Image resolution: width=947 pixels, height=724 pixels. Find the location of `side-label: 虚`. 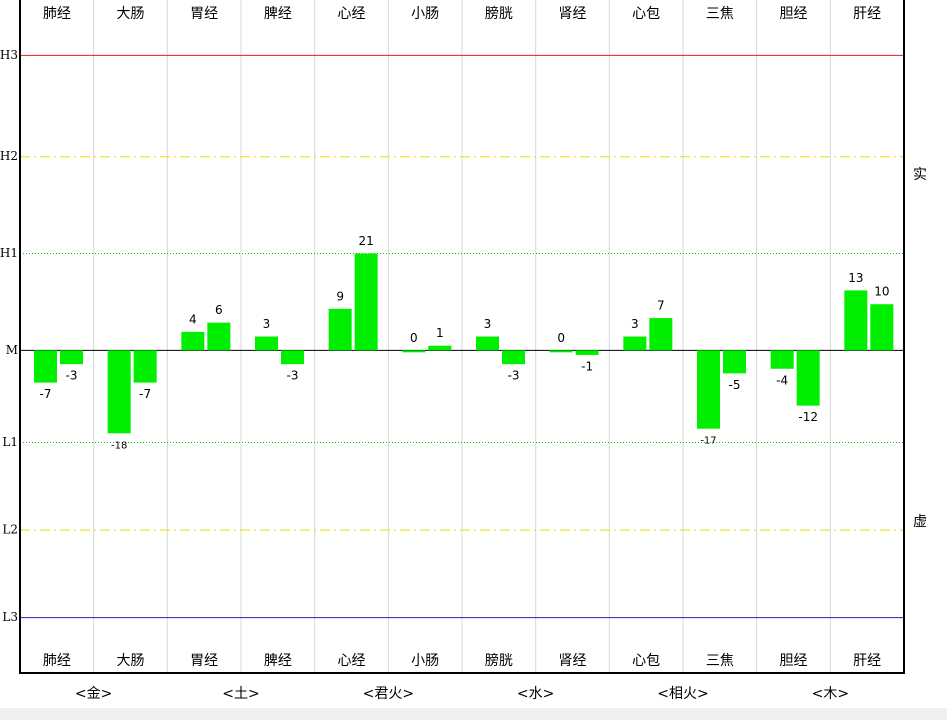

side-label: 虚 is located at coordinates (920, 522).